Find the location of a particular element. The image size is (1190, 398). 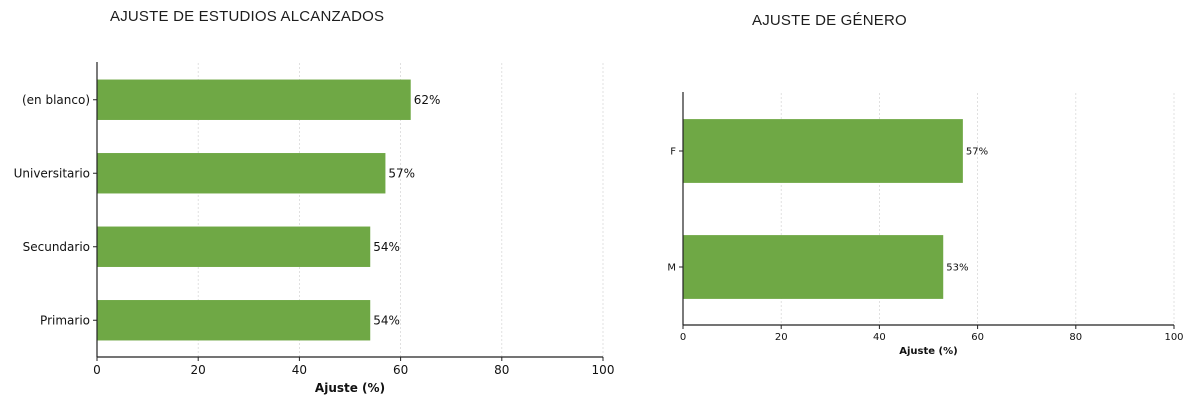

value-label: 53% is located at coordinates (957, 268).